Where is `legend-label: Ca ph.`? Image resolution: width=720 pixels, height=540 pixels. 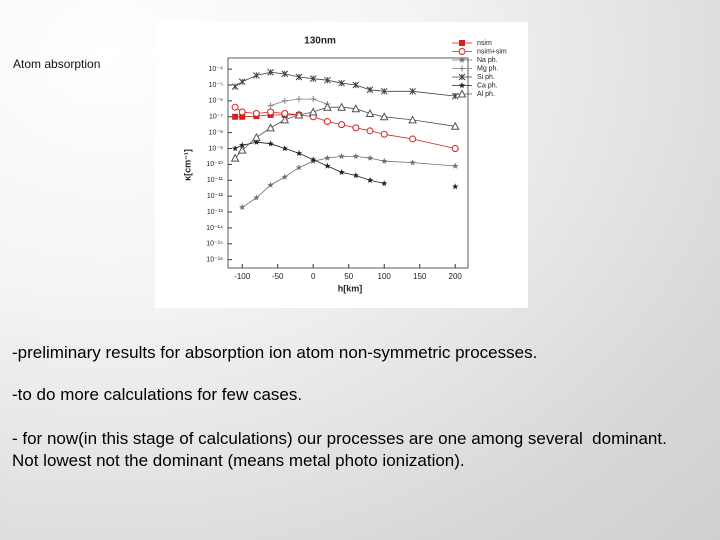
legend-label: Ca ph. is located at coordinates (487, 85).